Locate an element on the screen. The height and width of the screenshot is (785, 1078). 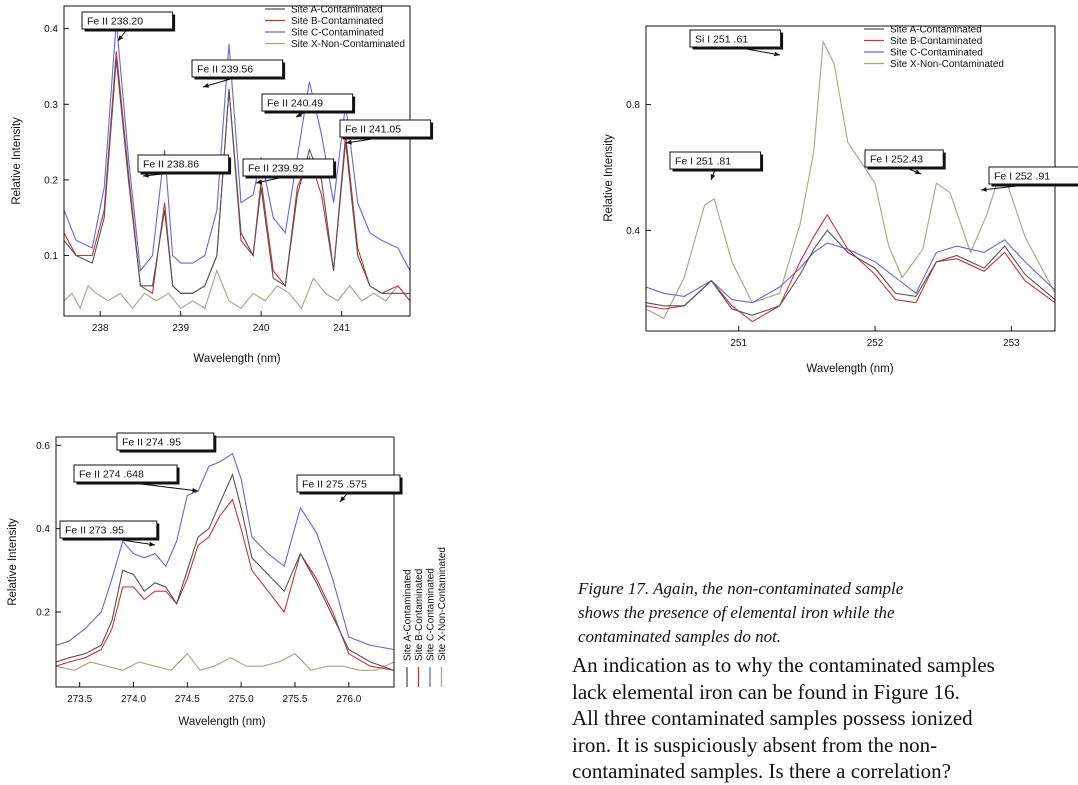
callout-text: Si I 251 .61 is located at coordinates (721, 40).